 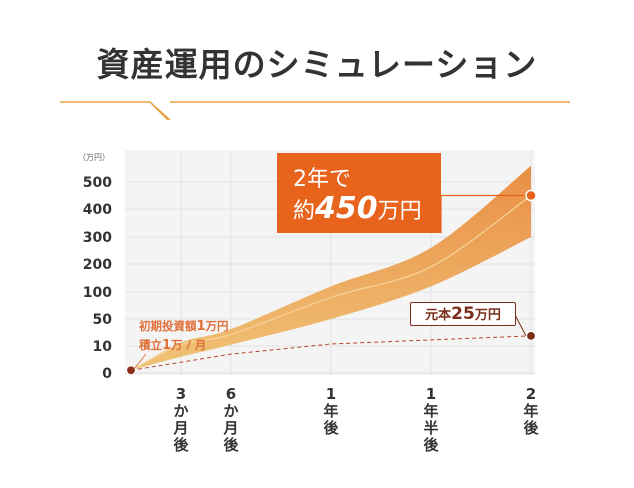 I want to click on y-tick-label: 10, so click(x=103, y=347).